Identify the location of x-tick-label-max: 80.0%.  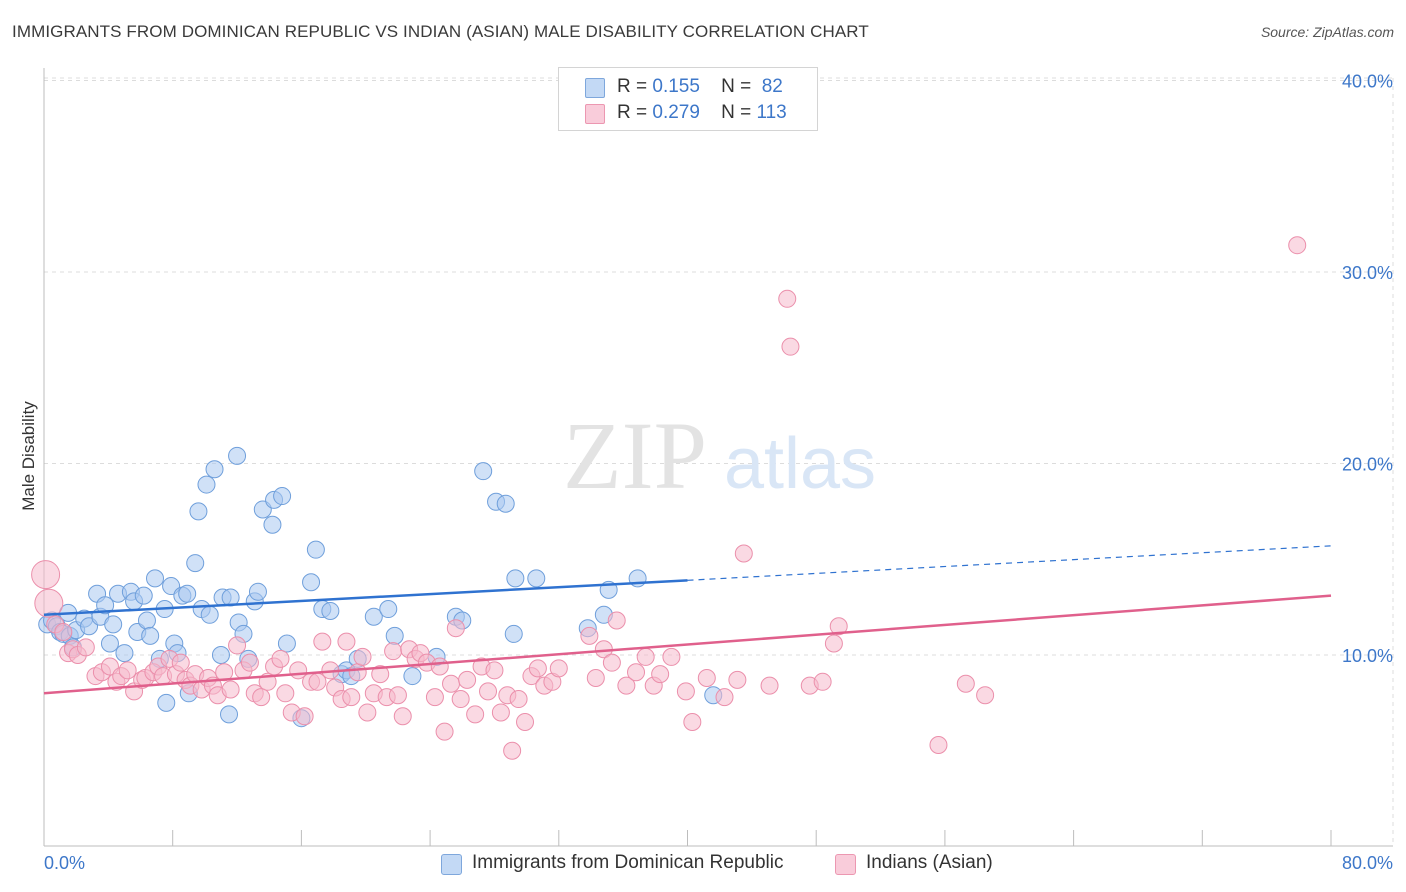
(1367, 863).